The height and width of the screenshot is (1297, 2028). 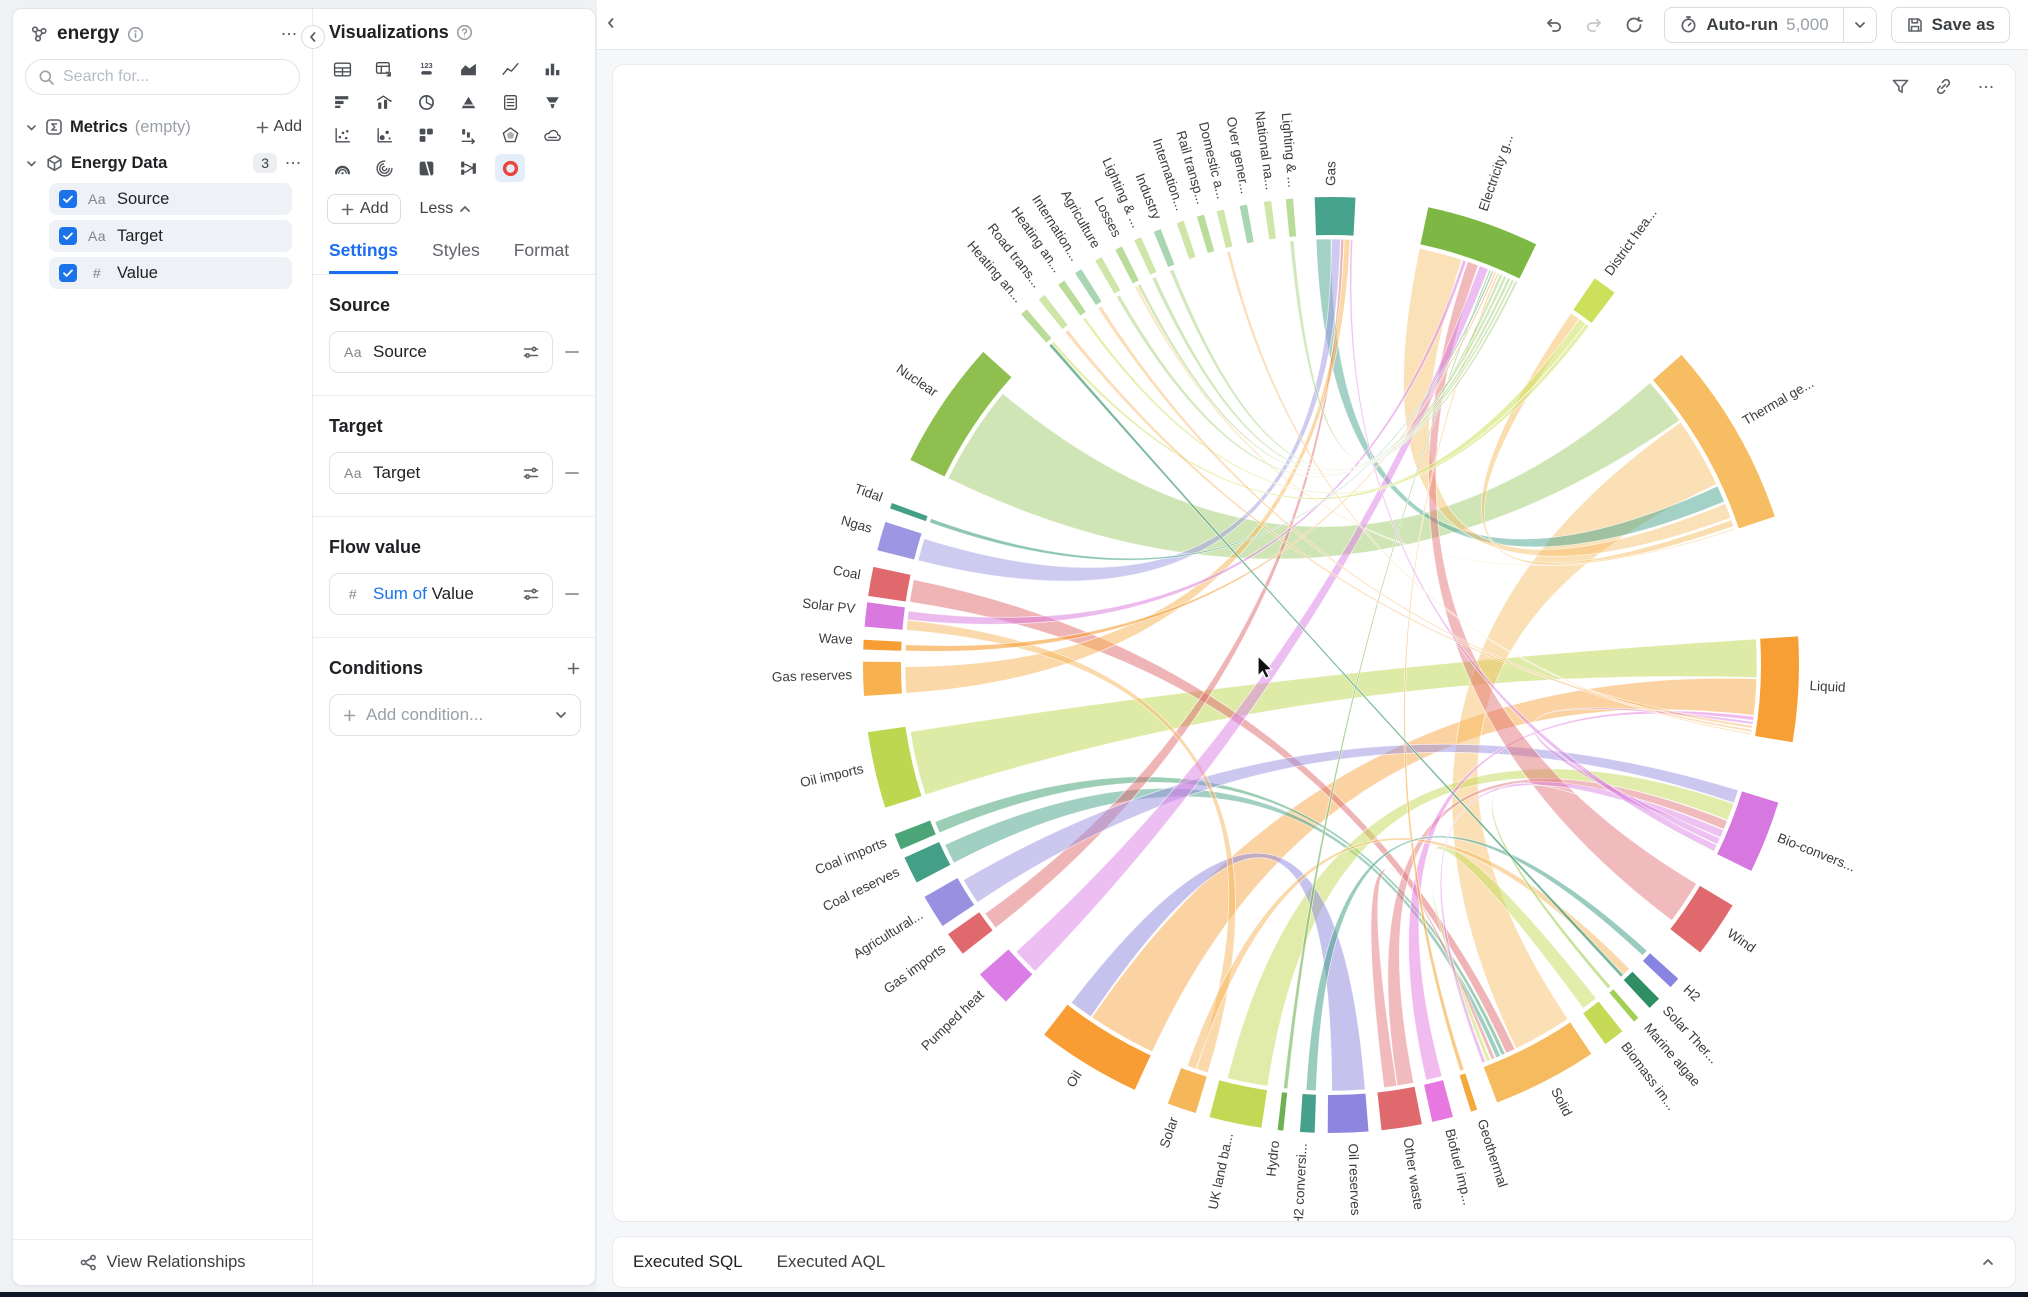 What do you see at coordinates (1988, 1262) in the screenshot?
I see `collapse-bottom-bar-button` at bounding box center [1988, 1262].